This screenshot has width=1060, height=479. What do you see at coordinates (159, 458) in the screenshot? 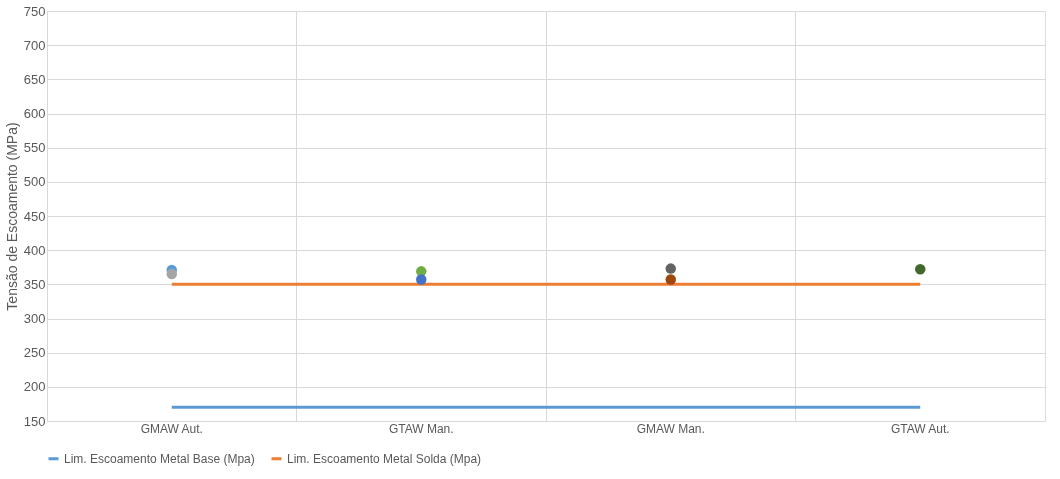
I see `legend-label: Lim. Escoamento Metal Base (Mpa)` at bounding box center [159, 458].